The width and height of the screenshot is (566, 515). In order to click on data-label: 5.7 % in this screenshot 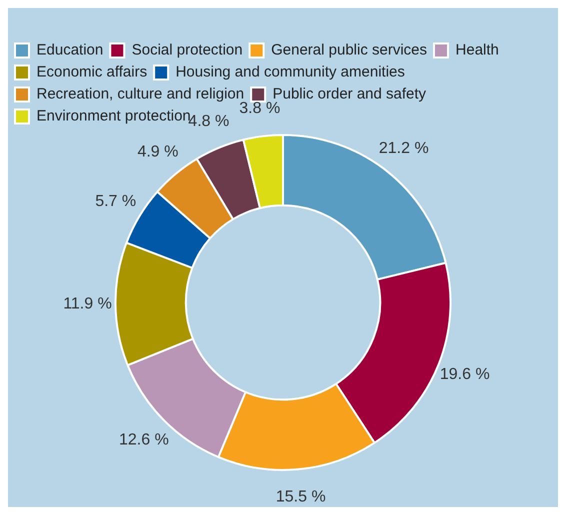, I will do `click(115, 201)`.